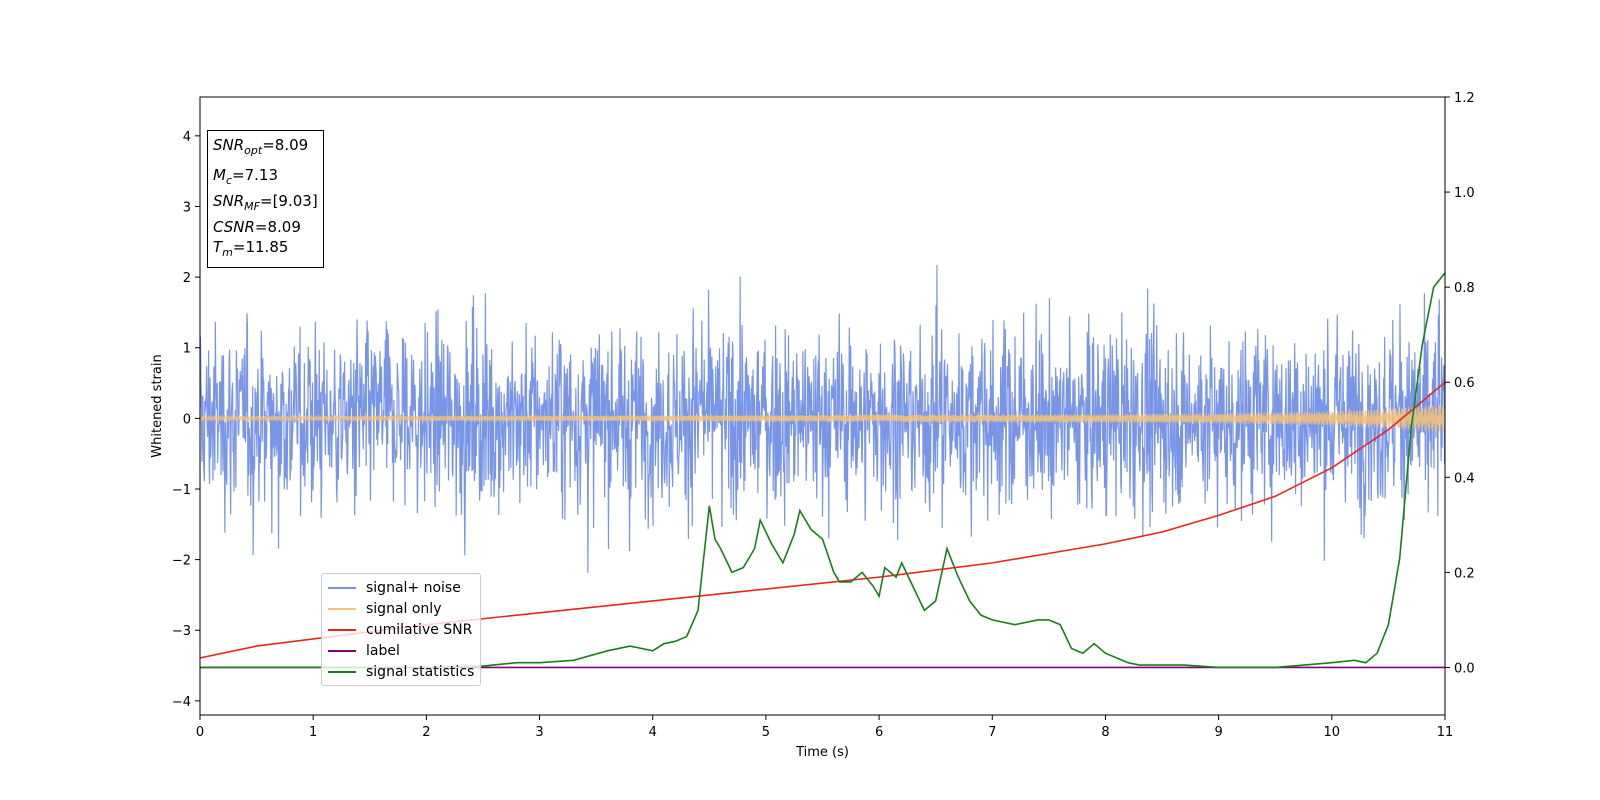  Describe the element at coordinates (383, 650) in the screenshot. I see `legend-label: label` at that location.